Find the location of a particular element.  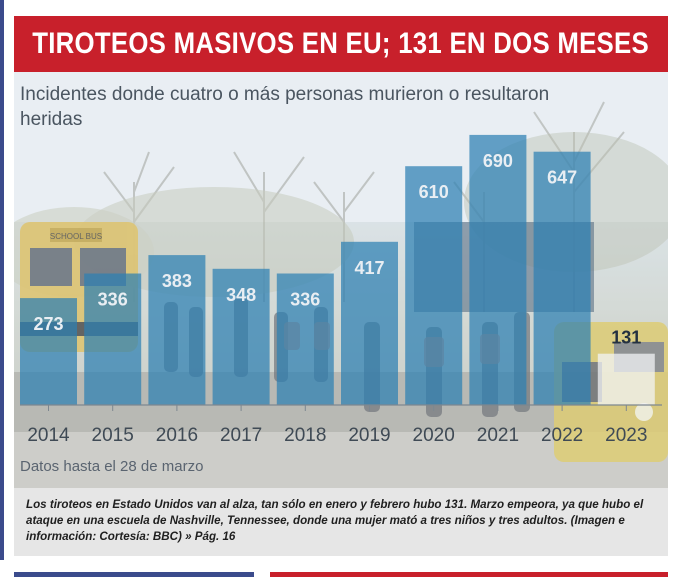

value-label-2016: 383 is located at coordinates (177, 281).